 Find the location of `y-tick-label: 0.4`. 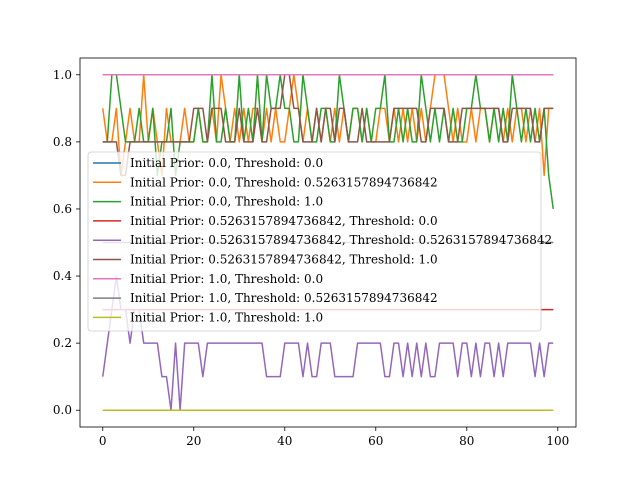

y-tick-label: 0.4 is located at coordinates (62, 276).